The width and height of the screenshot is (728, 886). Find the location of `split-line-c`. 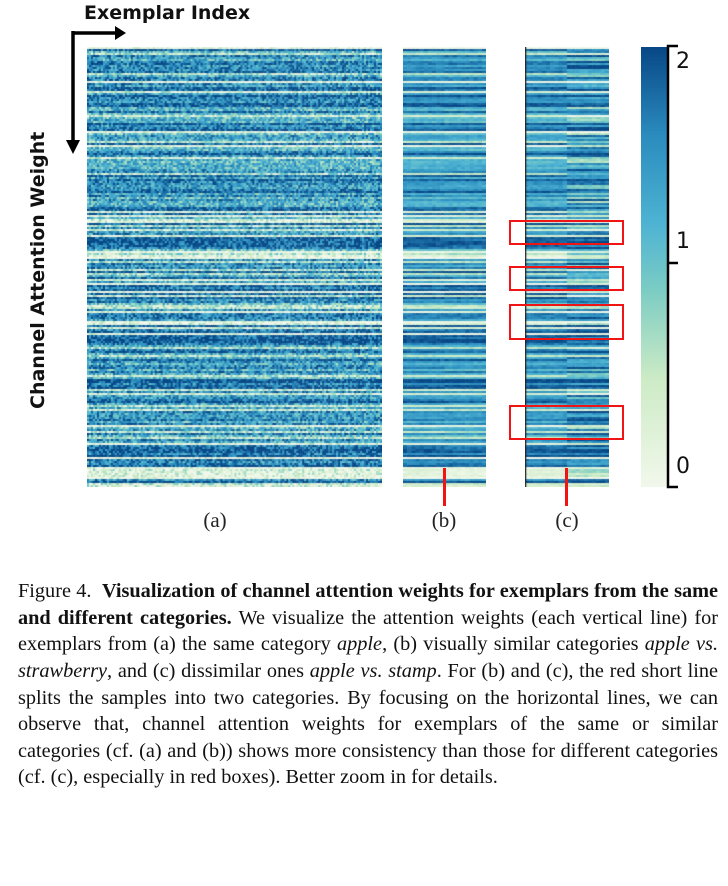

split-line-c is located at coordinates (566, 487).